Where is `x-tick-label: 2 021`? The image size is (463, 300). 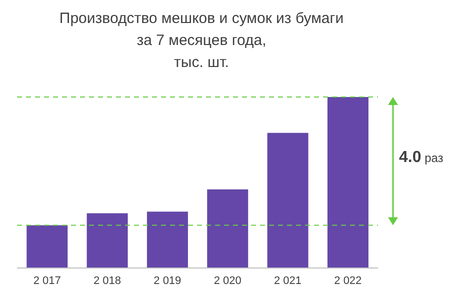
x-tick-label: 2 021 is located at coordinates (288, 280).